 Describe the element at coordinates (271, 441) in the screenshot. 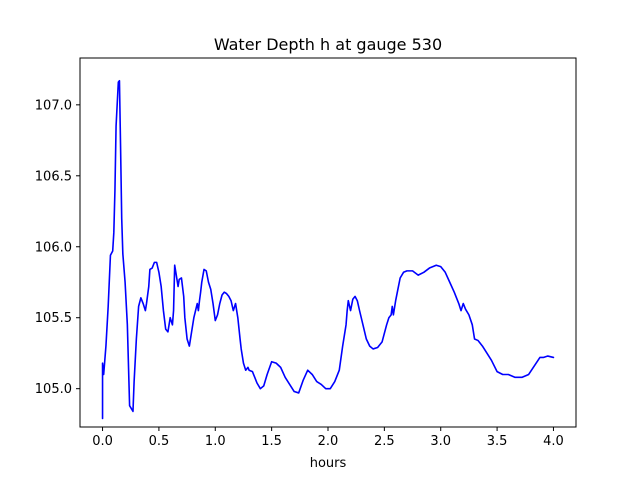

I see `x-tick-label: 1.5` at that location.